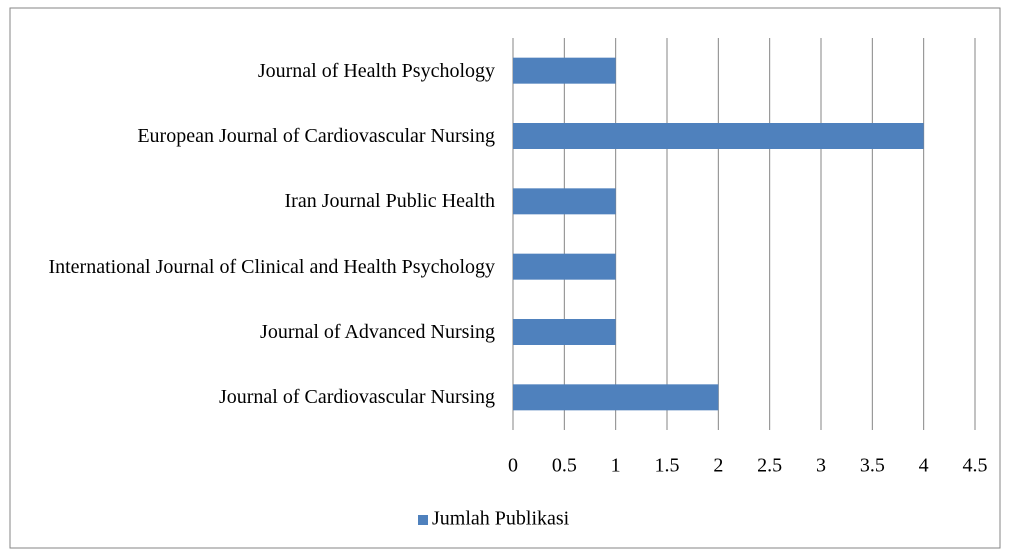 This screenshot has height=550, width=1011. What do you see at coordinates (564, 466) in the screenshot?
I see `x-tick-label: 0.5` at bounding box center [564, 466].